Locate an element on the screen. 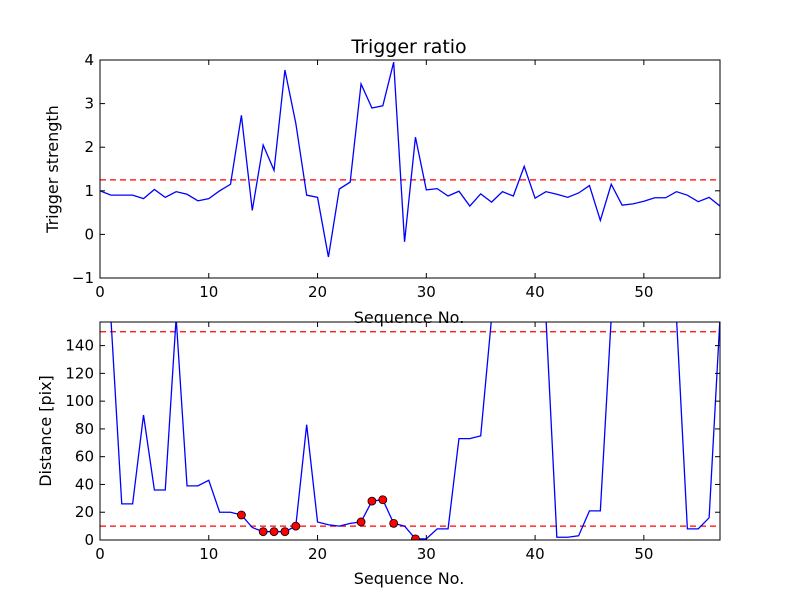 The width and height of the screenshot is (800, 600). y-tick-label: 100 is located at coordinates (79, 401).